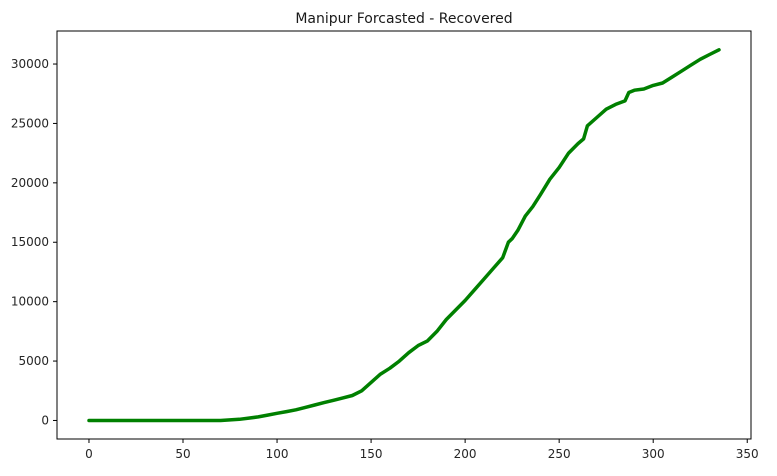 The image size is (777, 476). I want to click on y-tick-label: 20000, so click(30, 183).